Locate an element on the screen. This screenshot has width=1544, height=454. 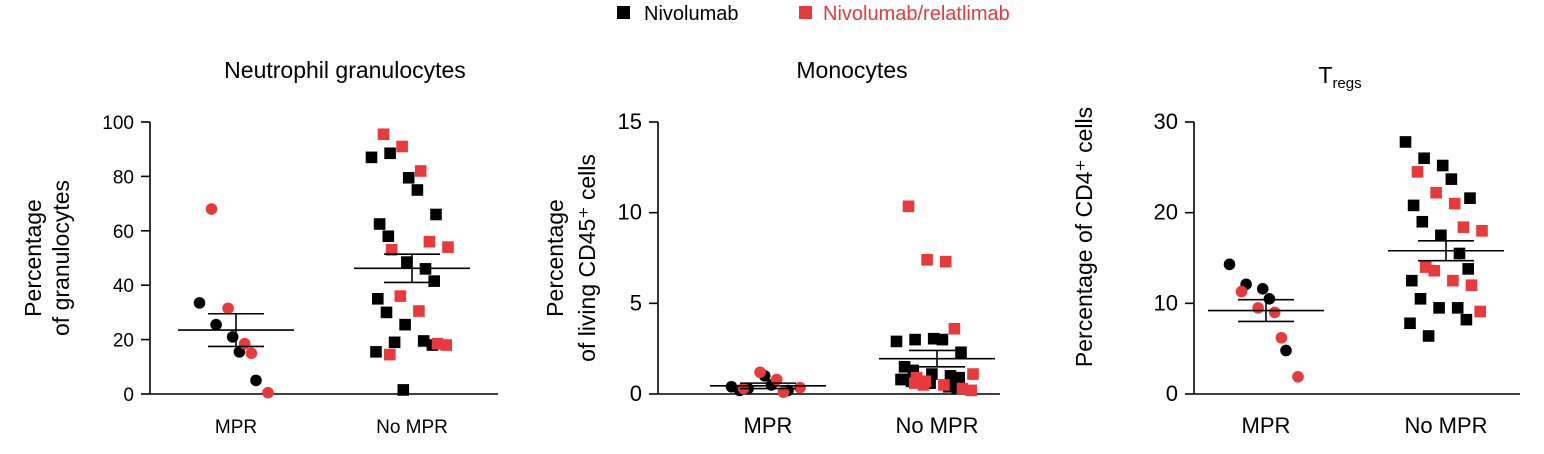
y-axis-label-line-2: of granulocytes is located at coordinates (61, 258).